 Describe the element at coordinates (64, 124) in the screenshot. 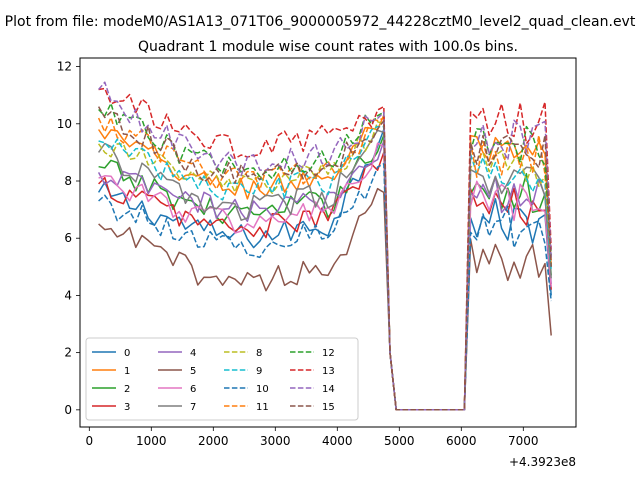

I see `y-tick-label-5: 10` at that location.